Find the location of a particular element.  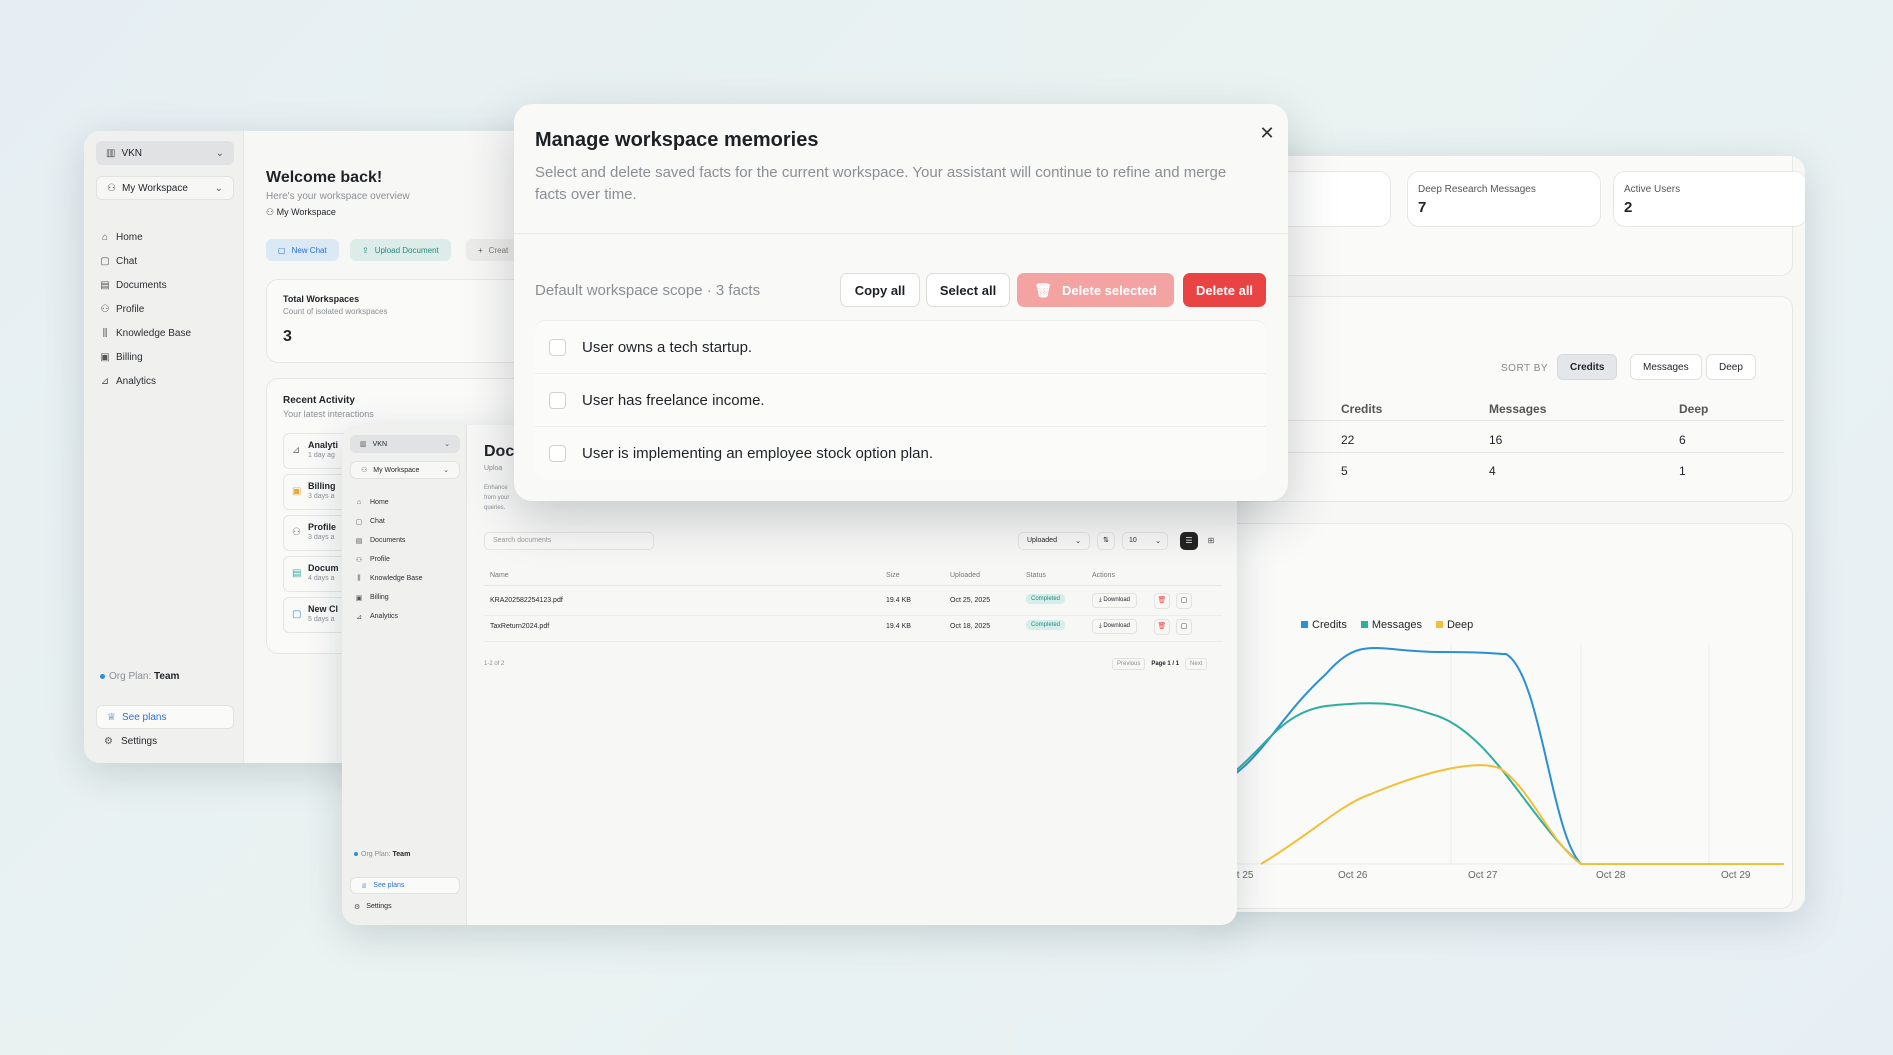

list-icon: ☰ is located at coordinates (1189, 540).